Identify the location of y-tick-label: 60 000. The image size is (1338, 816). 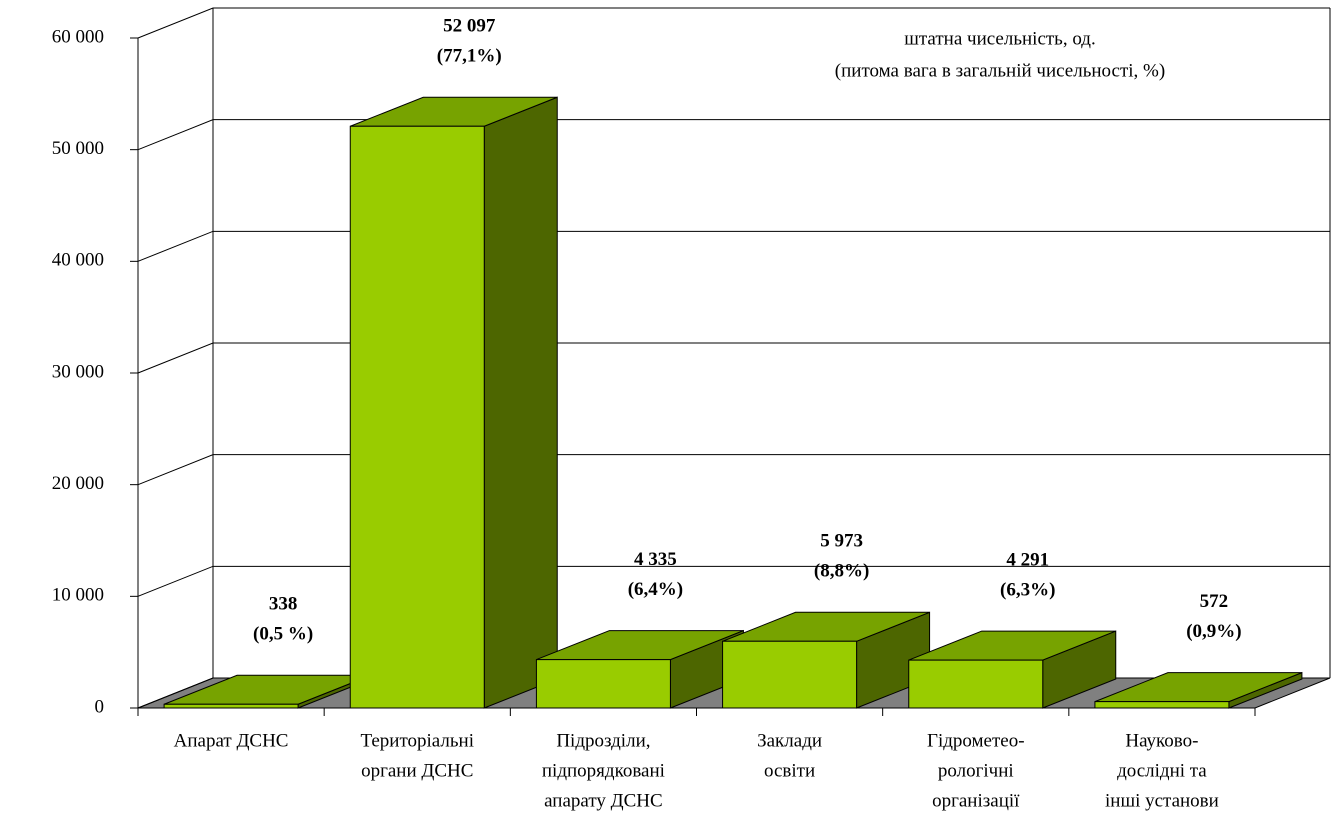
(78, 36).